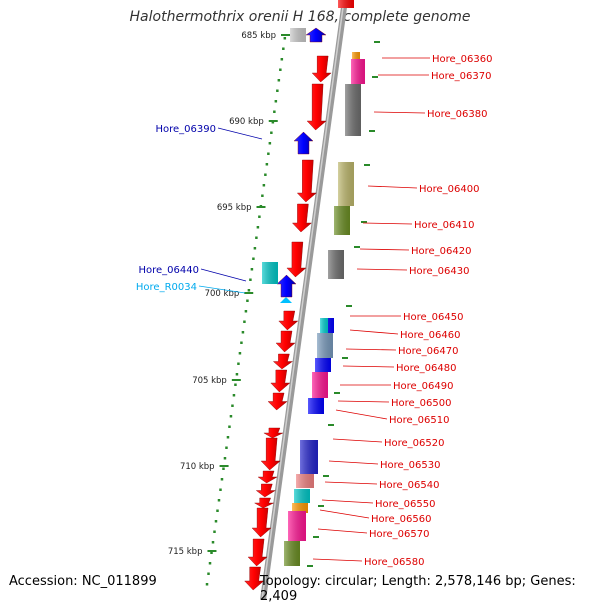 The width and height of the screenshot is (600, 604). What do you see at coordinates (169, 270) in the screenshot?
I see `gene-label: Hore_06440` at bounding box center [169, 270].